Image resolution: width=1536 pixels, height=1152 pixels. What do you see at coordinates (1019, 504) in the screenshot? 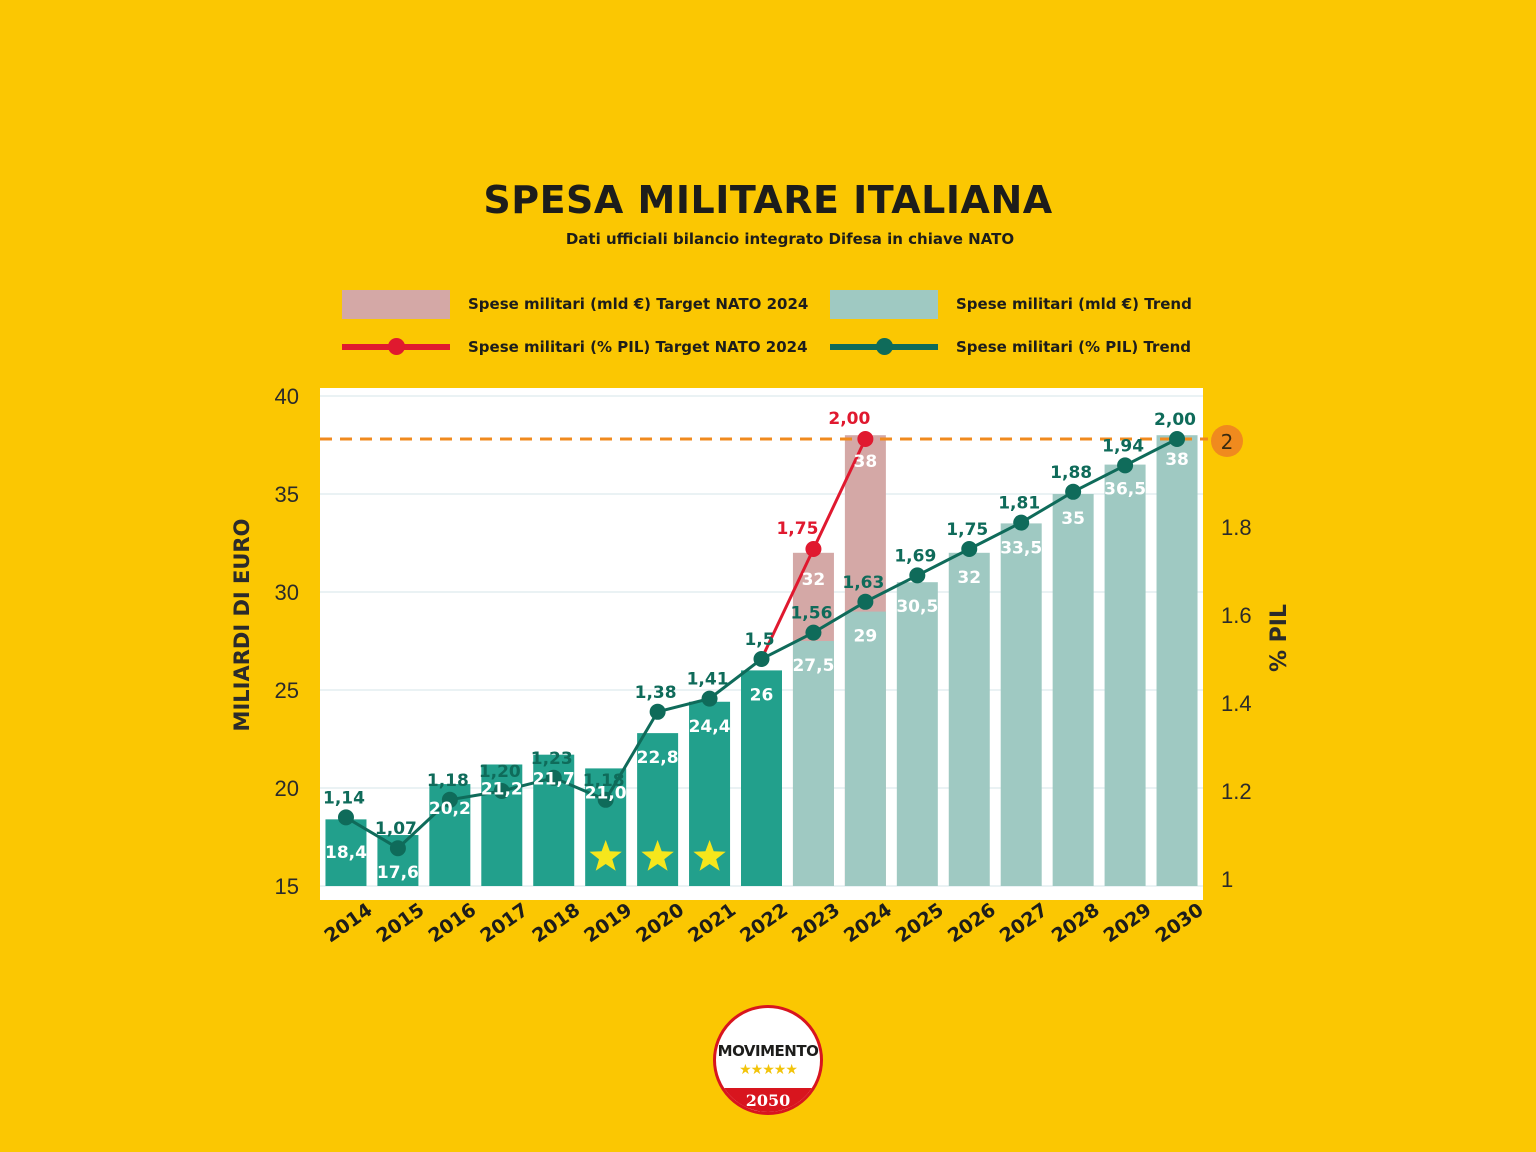
I see `pil-value-label: 1,81` at bounding box center [1019, 504].